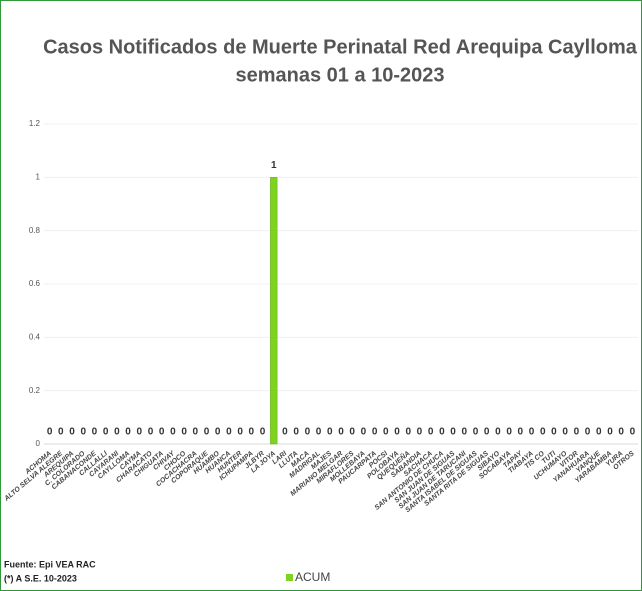 The image size is (642, 591). What do you see at coordinates (35, 283) in the screenshot?
I see `y-tick-label: 0.6` at bounding box center [35, 283].